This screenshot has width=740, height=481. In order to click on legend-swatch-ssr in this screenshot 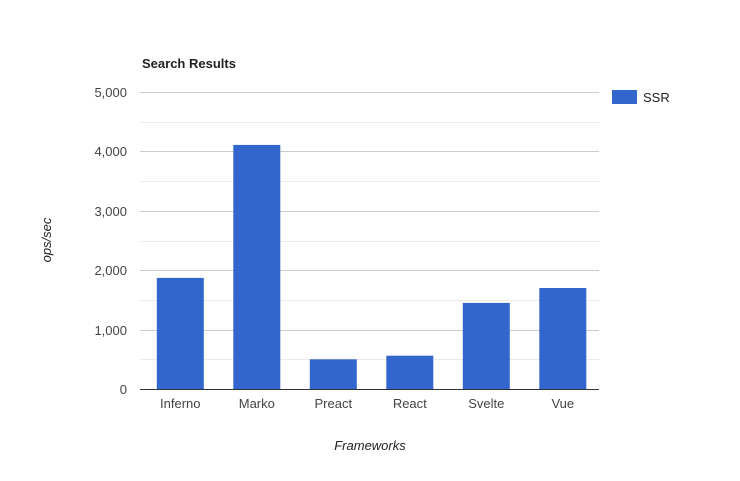, I will do `click(624, 97)`.